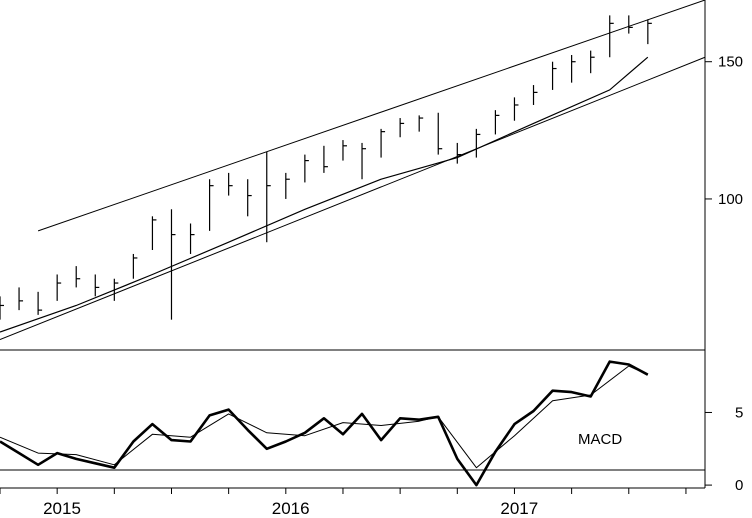 This screenshot has height=518, width=752. Describe the element at coordinates (730, 62) in the screenshot. I see `price-tick-label: 150` at that location.